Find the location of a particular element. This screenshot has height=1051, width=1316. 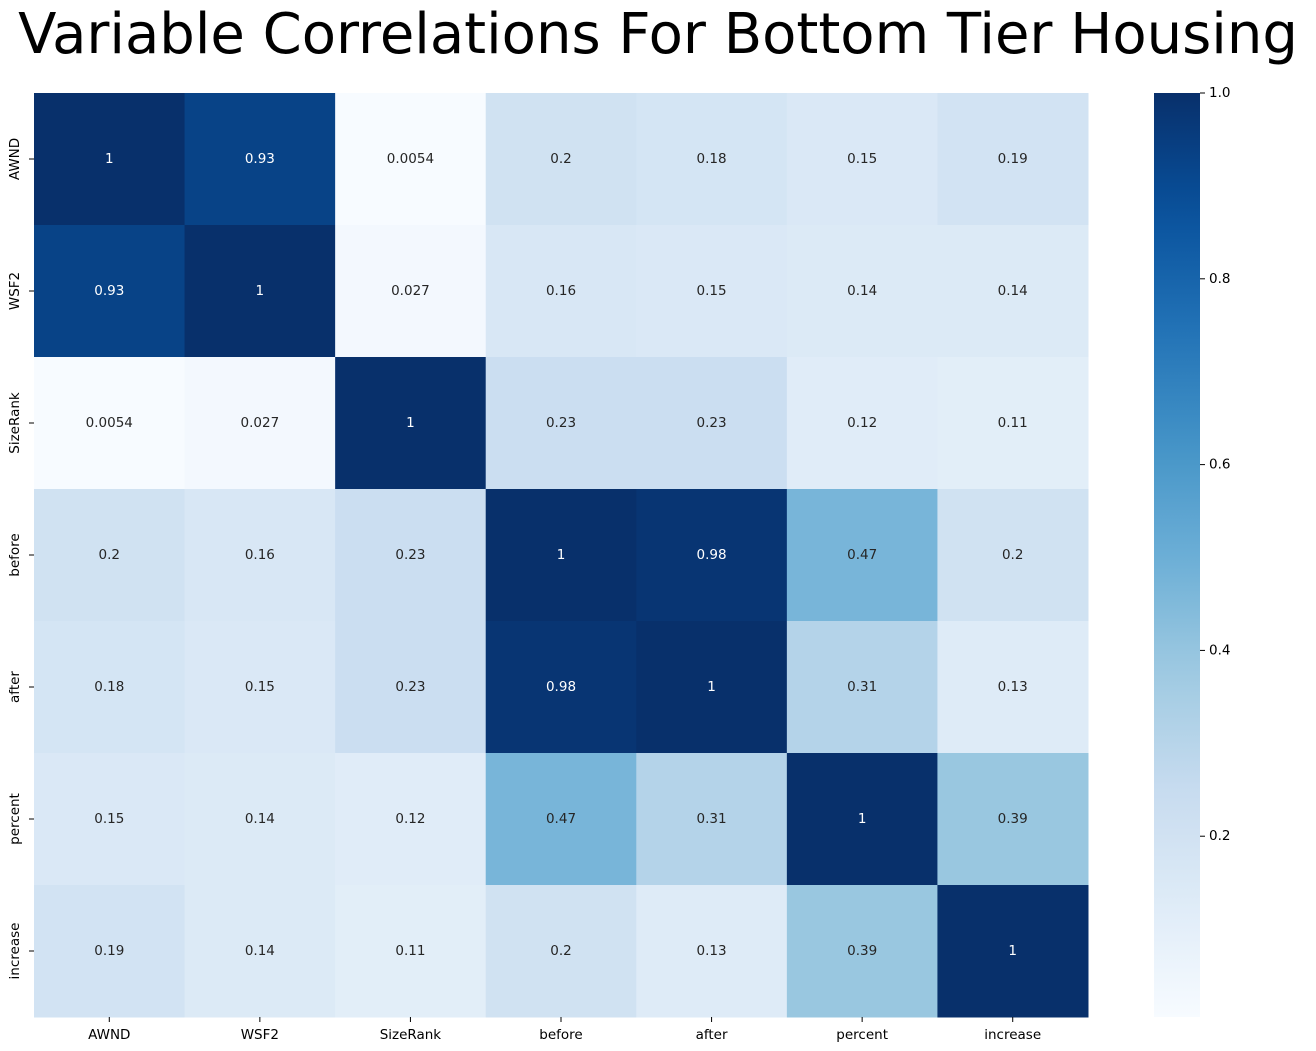

x-tick-label: after is located at coordinates (712, 1035).